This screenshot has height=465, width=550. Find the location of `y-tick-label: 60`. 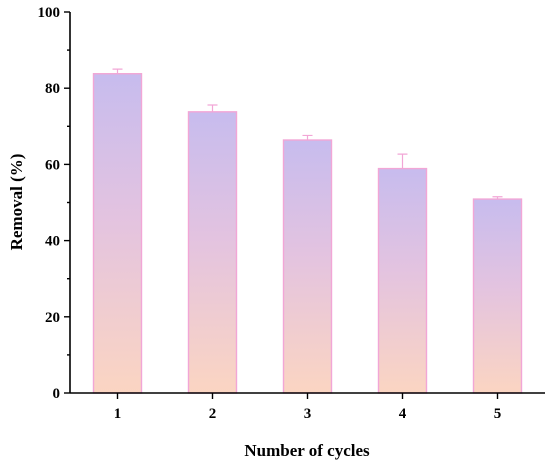

y-tick-label: 60 is located at coordinates (52, 165).